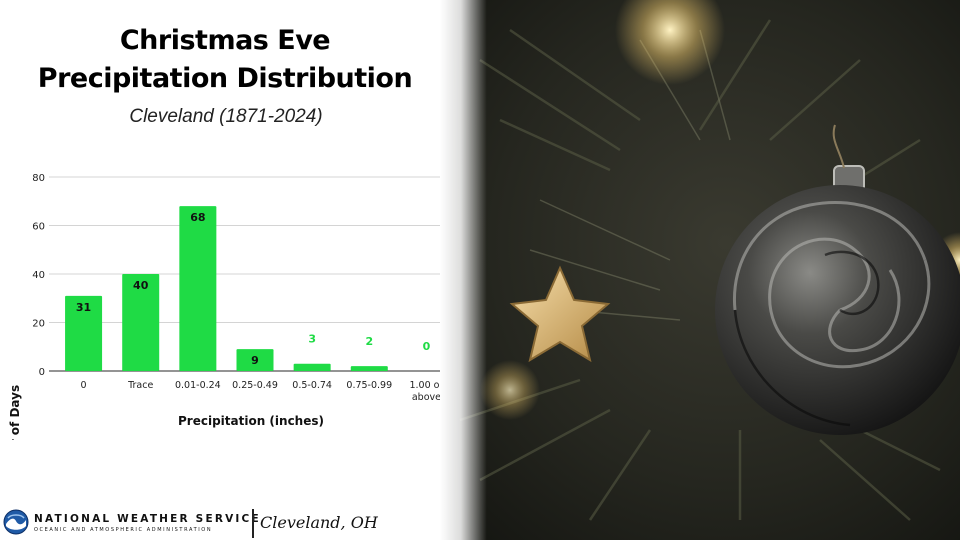  I want to click on bar-value-label: 31, so click(83, 307).